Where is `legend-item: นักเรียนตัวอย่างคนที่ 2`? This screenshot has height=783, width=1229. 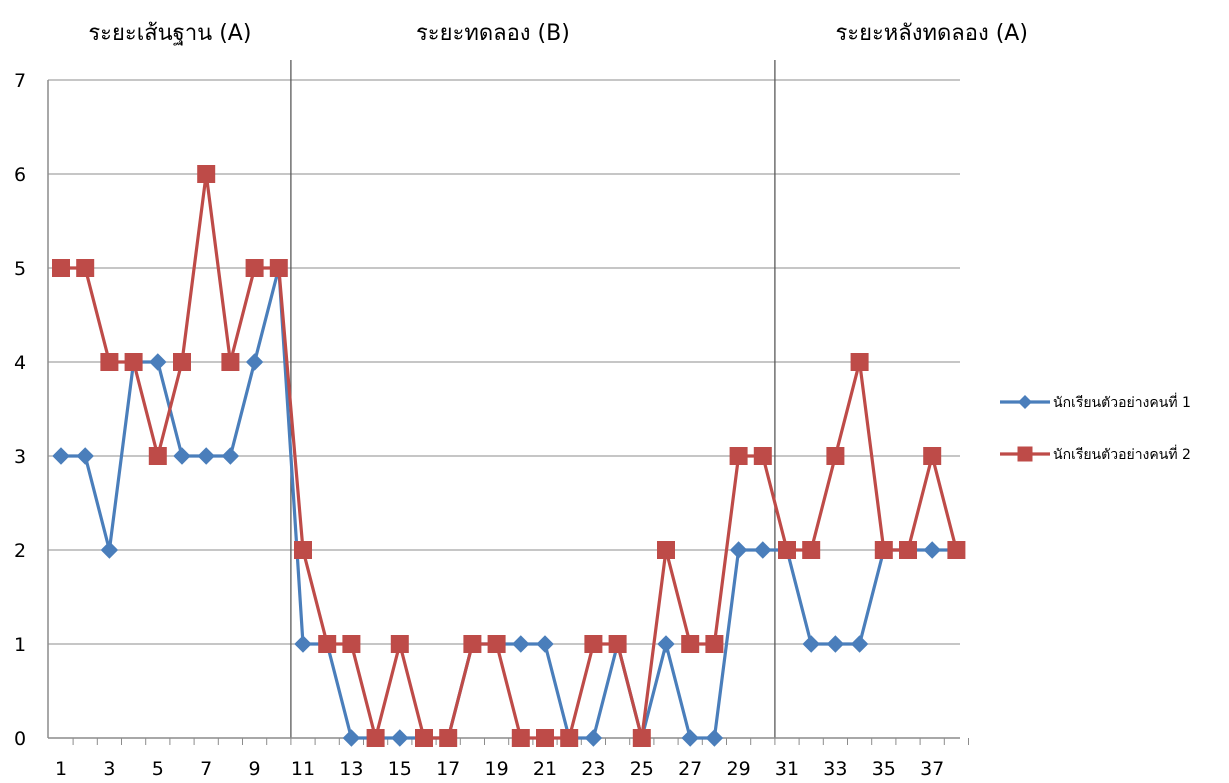 legend-item: นักเรียนตัวอย่างคนที่ 2 is located at coordinates (1095, 454).